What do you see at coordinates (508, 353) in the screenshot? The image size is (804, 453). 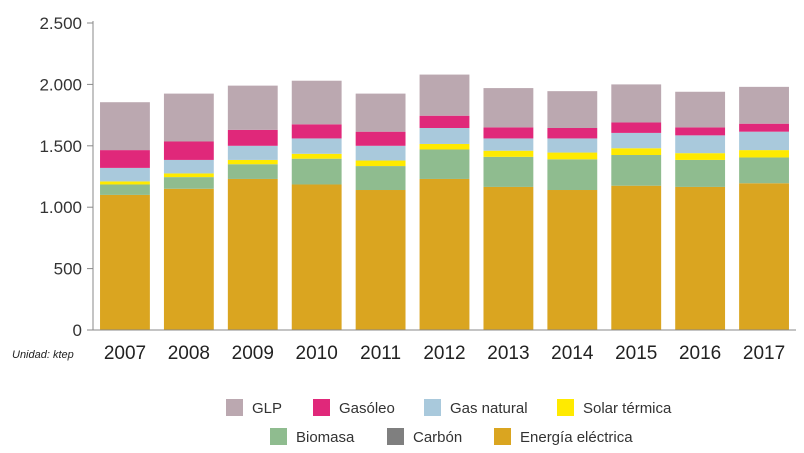 I see `x-tick-label: 2013` at bounding box center [508, 353].